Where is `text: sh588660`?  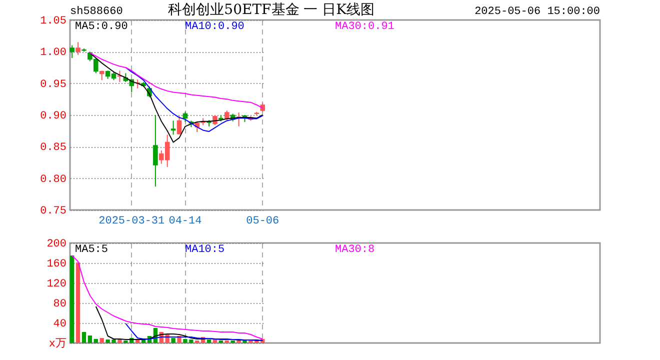
text: sh588660 is located at coordinates (96, 12).